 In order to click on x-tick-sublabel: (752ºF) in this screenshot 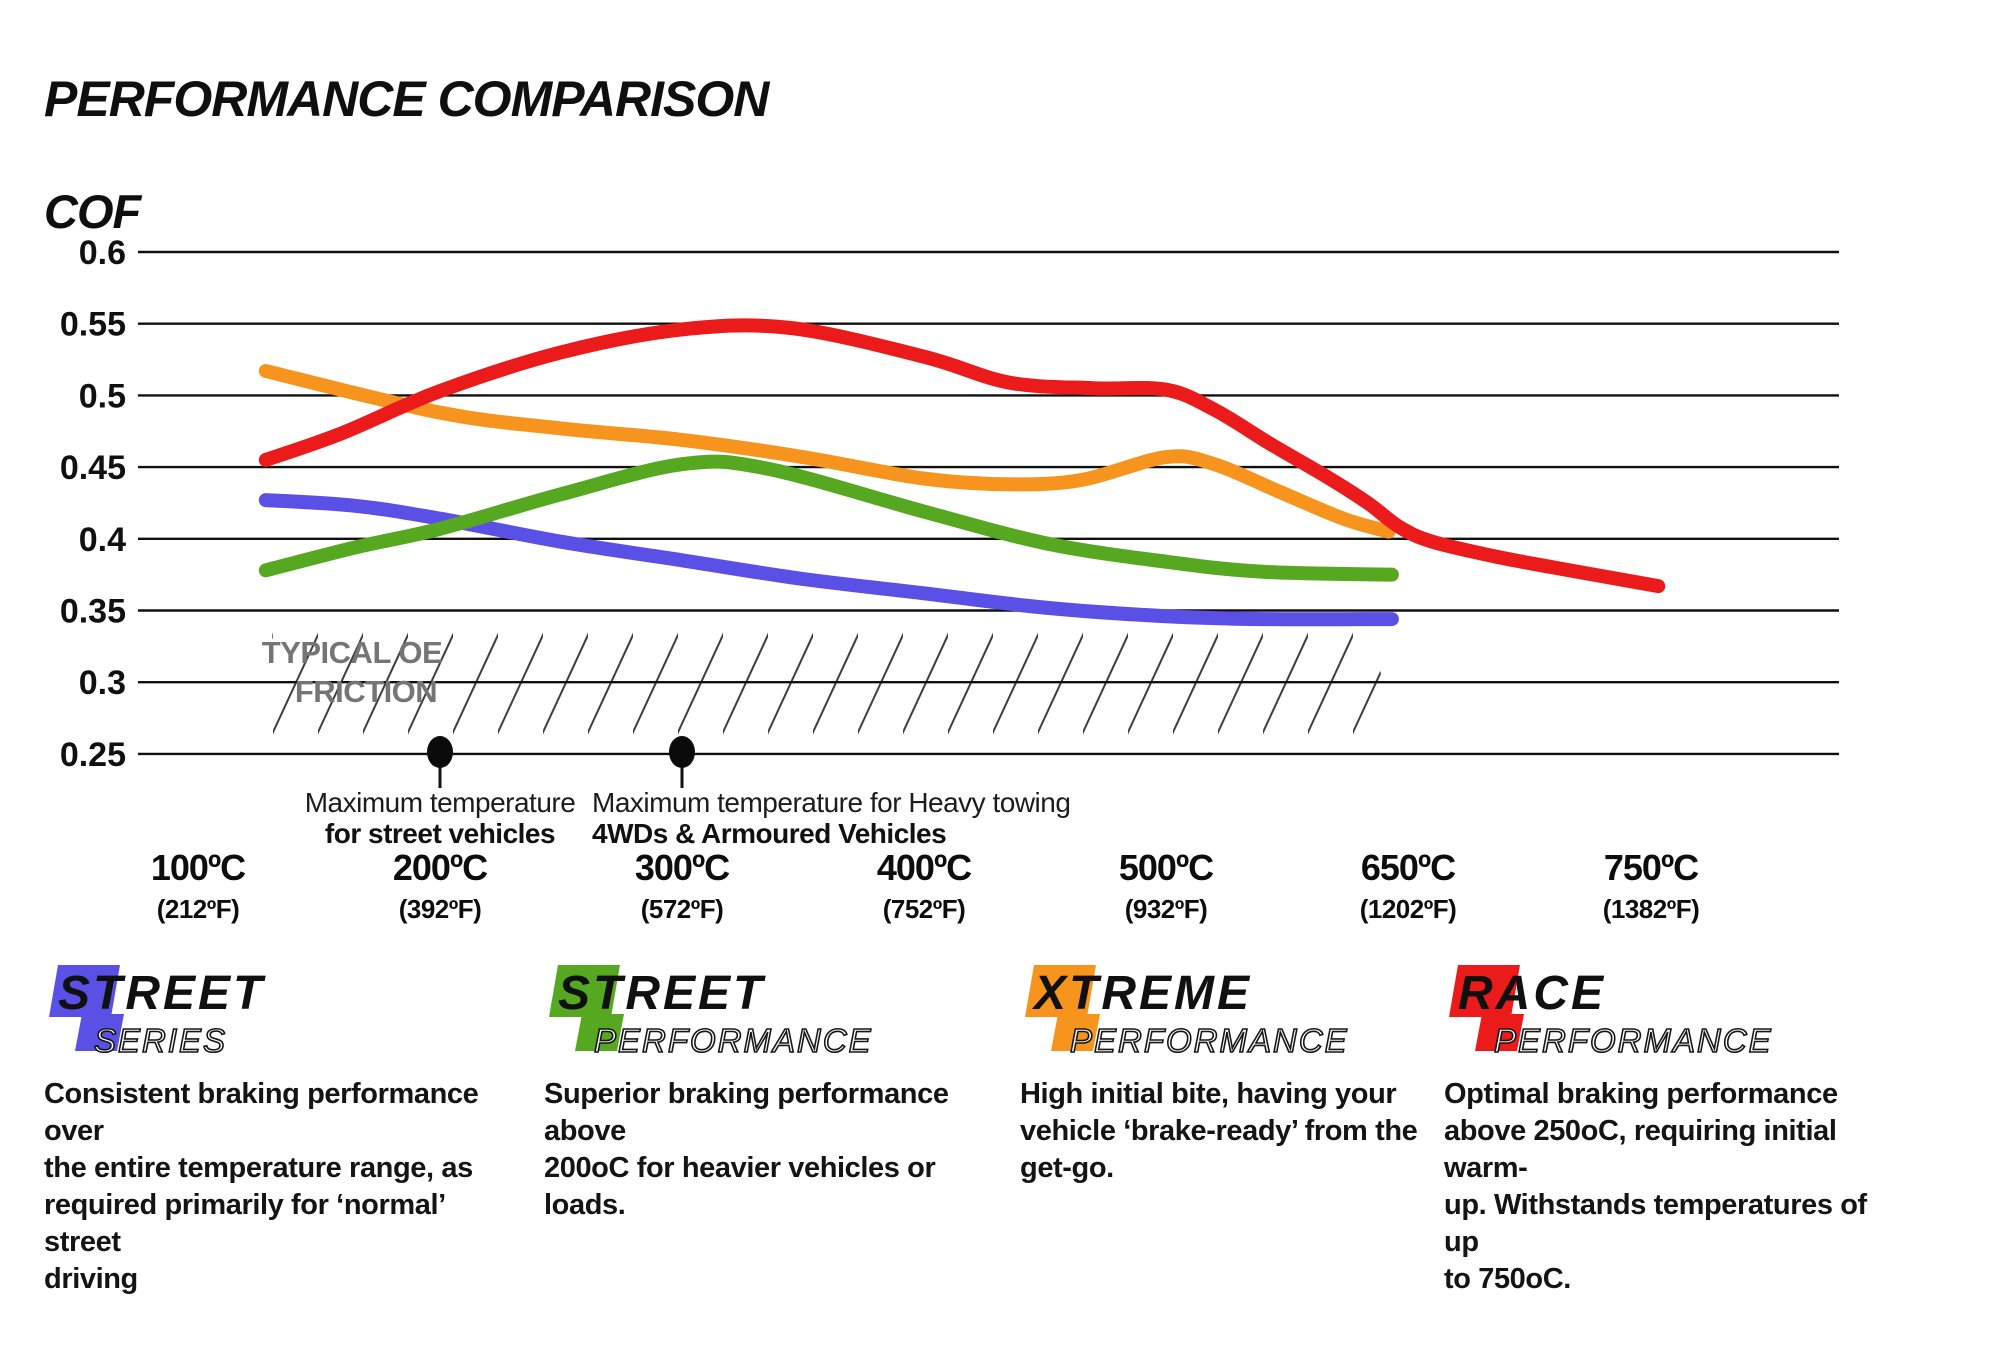, I will do `click(924, 909)`.